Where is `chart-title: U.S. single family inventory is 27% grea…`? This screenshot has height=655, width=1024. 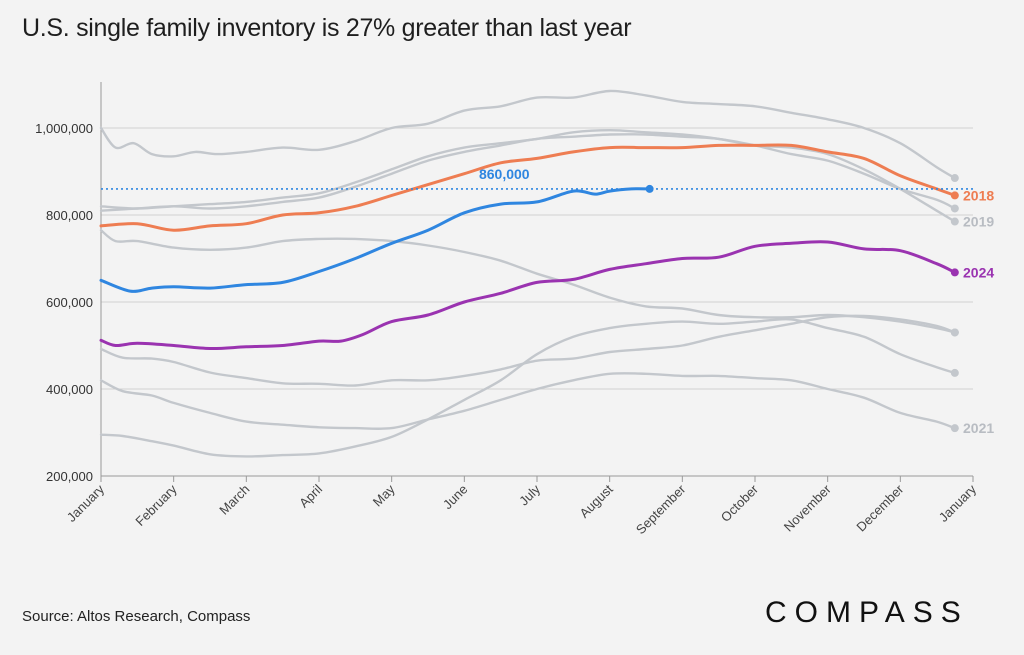 chart-title: U.S. single family inventory is 27% grea… is located at coordinates (327, 28).